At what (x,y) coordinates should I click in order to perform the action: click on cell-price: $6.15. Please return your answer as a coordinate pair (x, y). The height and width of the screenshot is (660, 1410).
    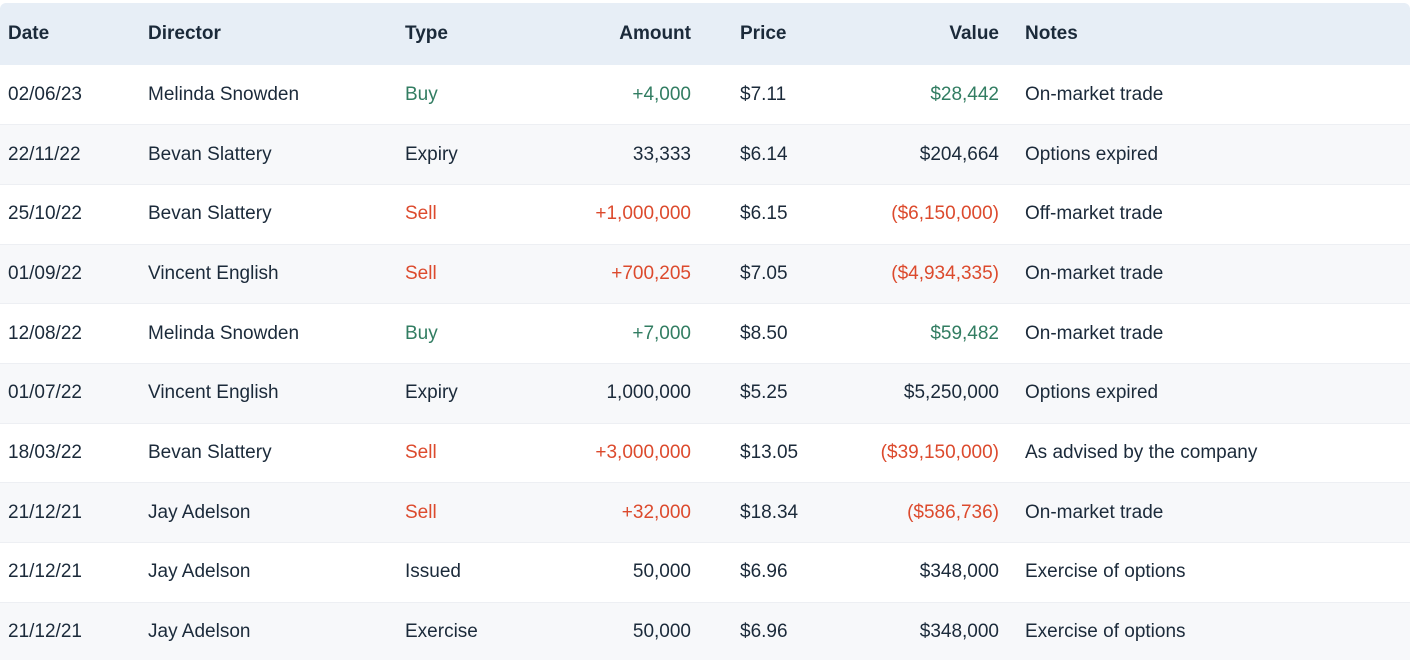
    Looking at the image, I should click on (764, 214).